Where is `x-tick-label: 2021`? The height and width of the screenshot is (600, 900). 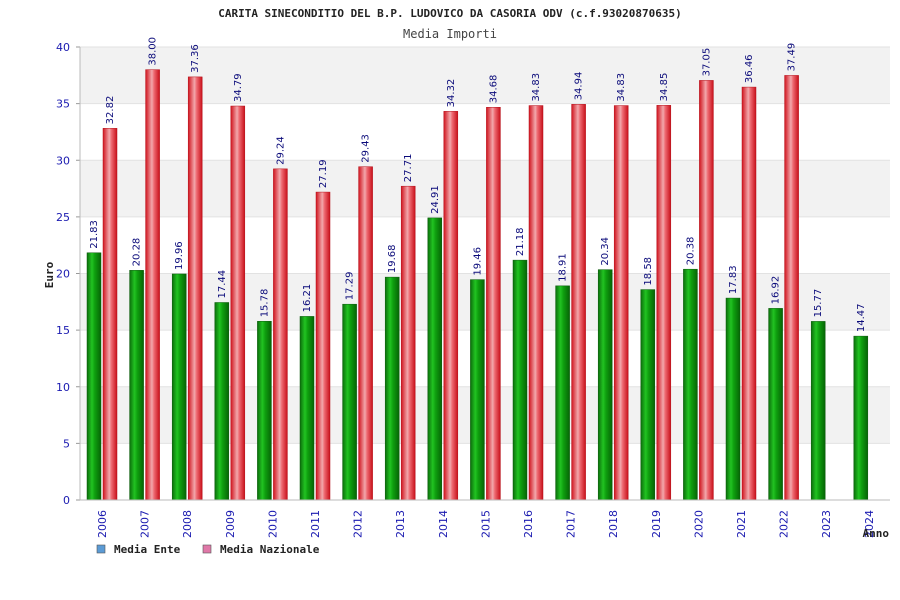 x-tick-label: 2021 is located at coordinates (741, 524).